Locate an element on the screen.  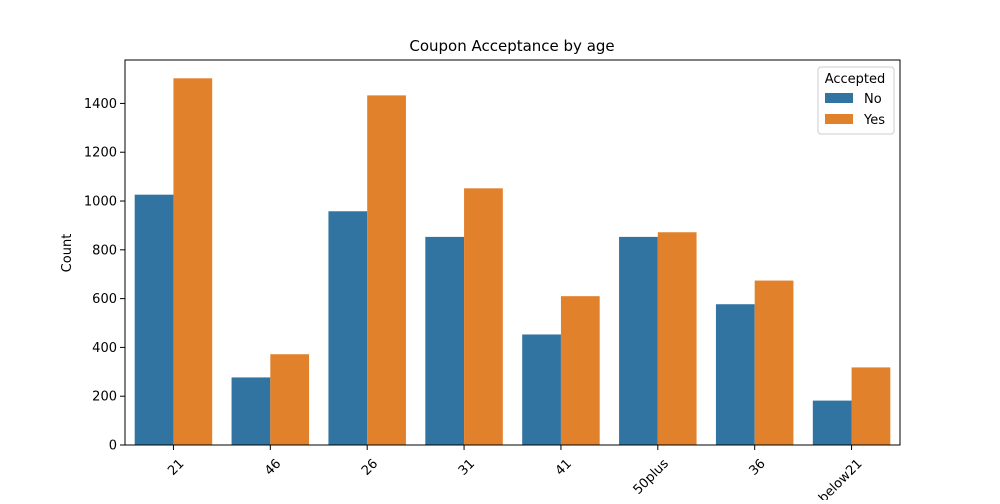
legend-label-yes: Yes is located at coordinates (874, 120).